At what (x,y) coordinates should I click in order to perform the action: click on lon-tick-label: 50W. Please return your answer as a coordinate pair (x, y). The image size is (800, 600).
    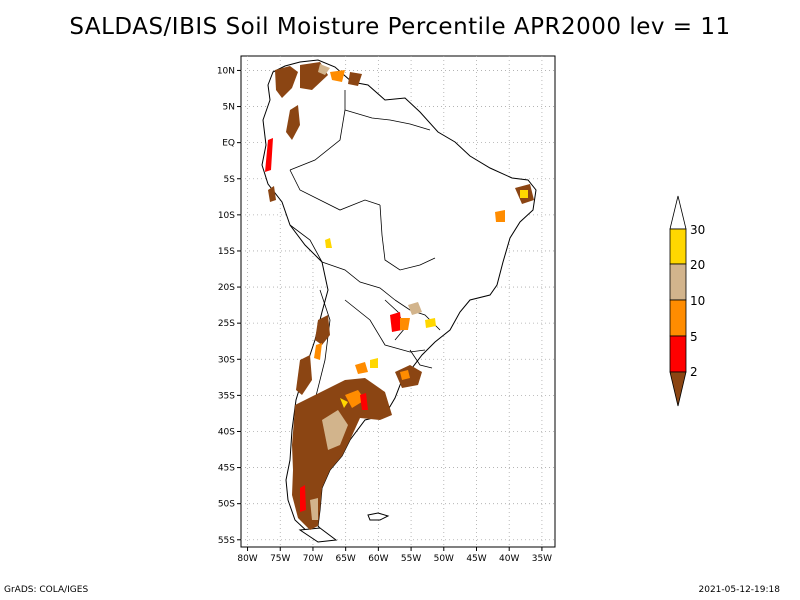
    Looking at the image, I should click on (444, 559).